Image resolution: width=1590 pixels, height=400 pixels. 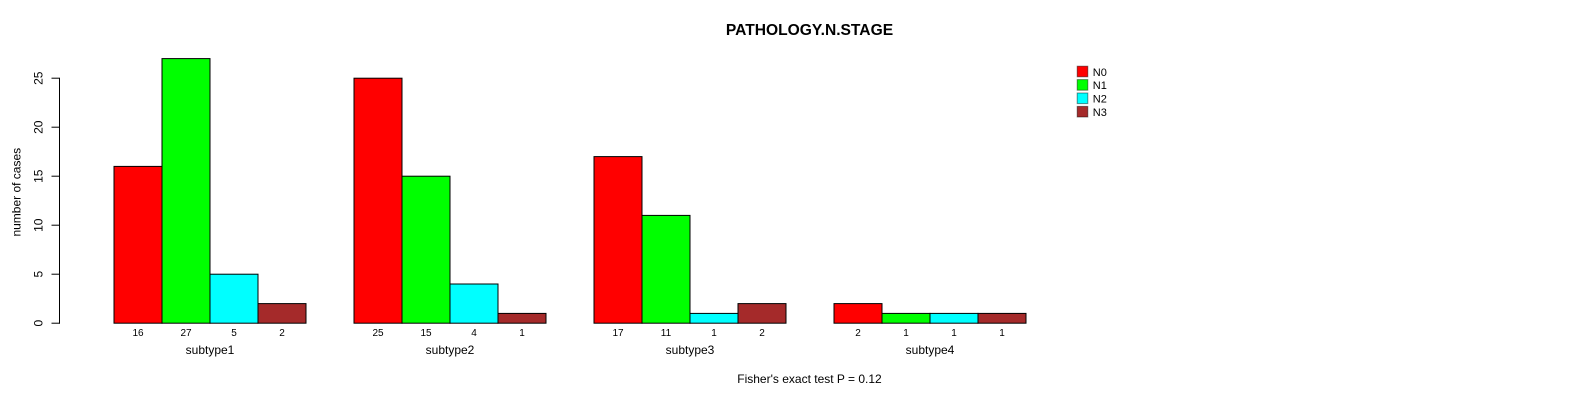 I want to click on svg-text: N3, so click(x=1100, y=113).